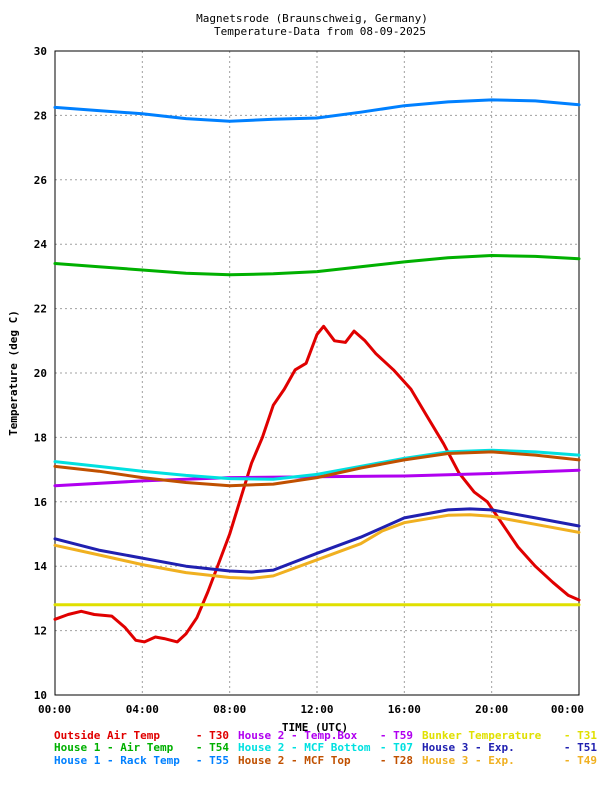 The height and width of the screenshot is (800, 600). Describe the element at coordinates (317, 265) in the screenshot. I see `series-line-t54` at that location.